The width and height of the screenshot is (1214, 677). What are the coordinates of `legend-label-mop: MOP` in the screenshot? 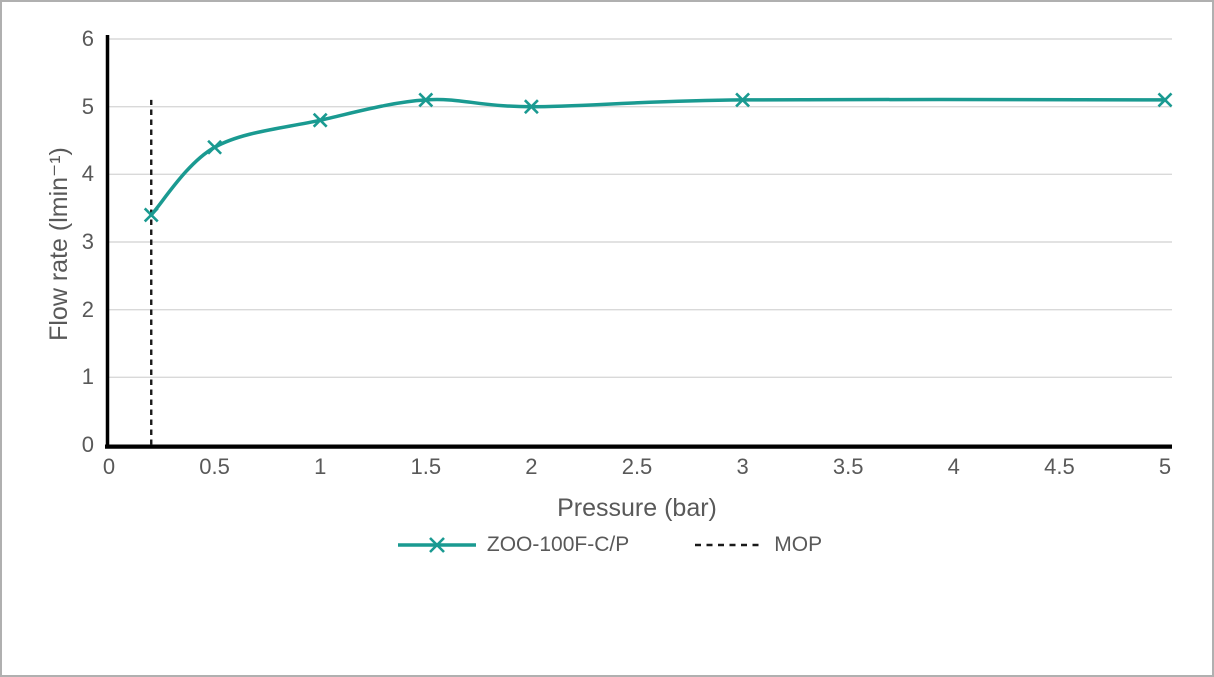 It's located at (798, 544).